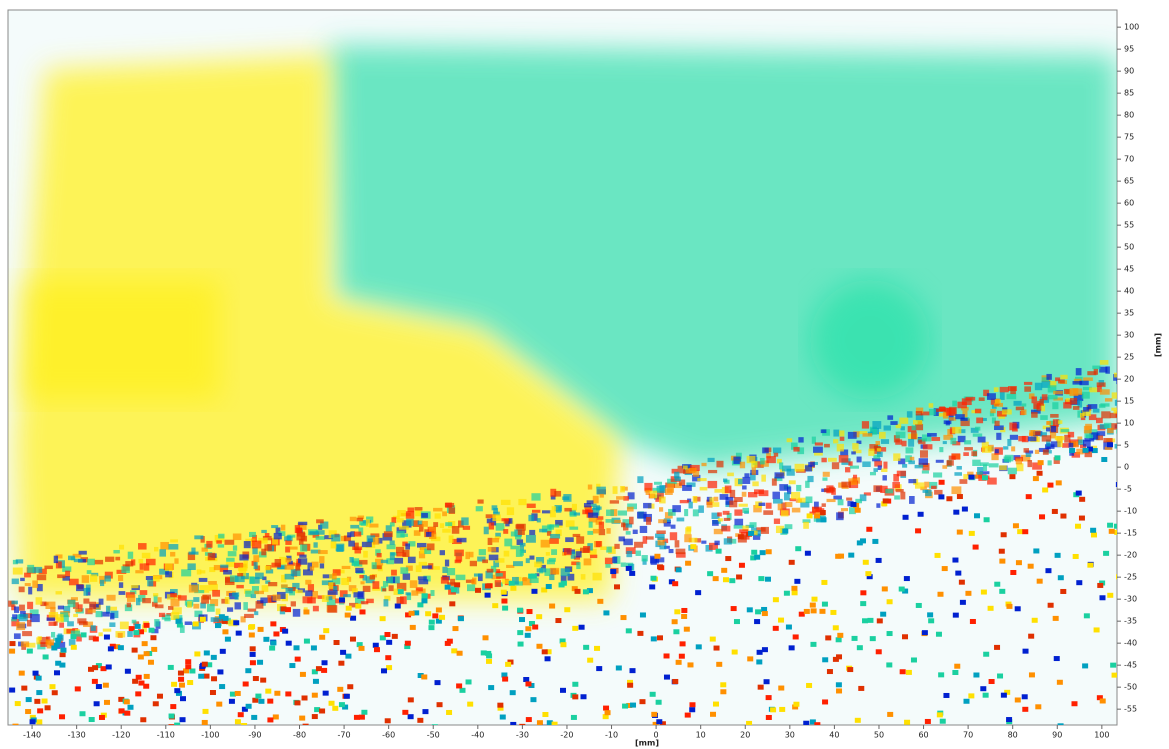 The width and height of the screenshot is (1169, 749). Describe the element at coordinates (477, 735) in the screenshot. I see `x-tick-label: -40` at that location.